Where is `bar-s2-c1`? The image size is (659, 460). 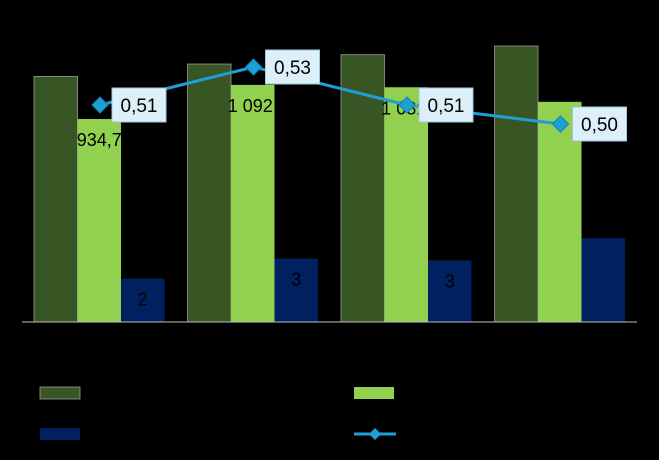
bar-s2-c1 is located at coordinates (296, 290).